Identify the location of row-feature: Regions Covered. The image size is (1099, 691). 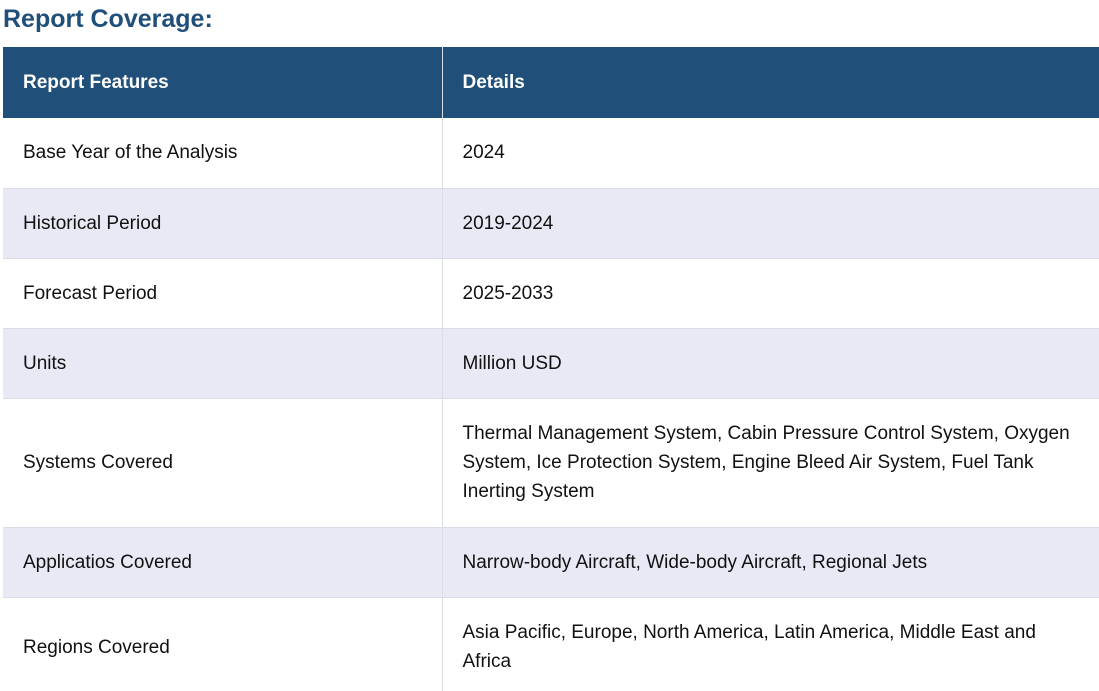
(223, 644).